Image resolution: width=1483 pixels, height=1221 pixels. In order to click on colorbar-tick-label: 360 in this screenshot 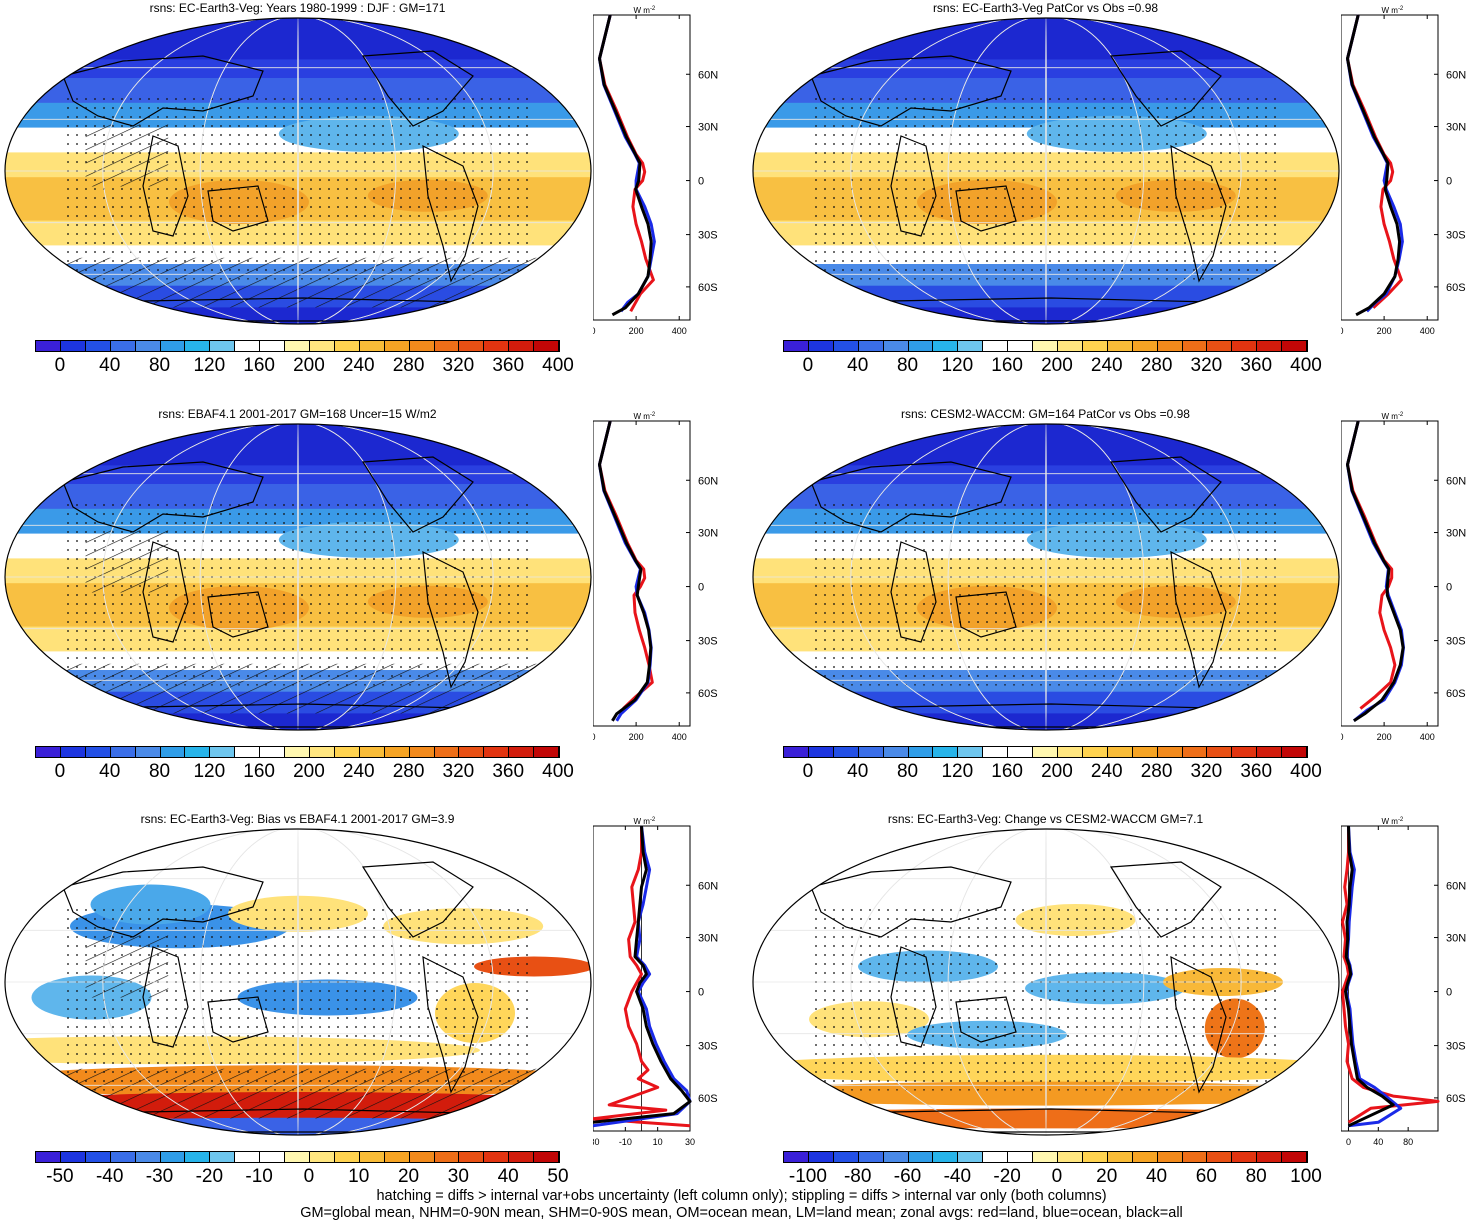, I will do `click(508, 365)`.